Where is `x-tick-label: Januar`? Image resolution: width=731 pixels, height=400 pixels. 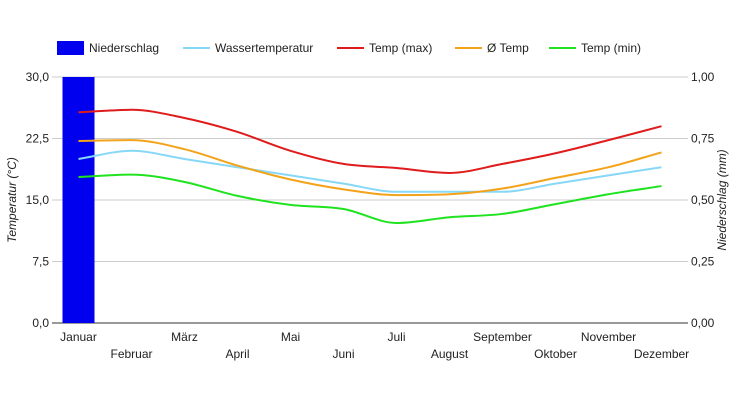 x-tick-label: Januar is located at coordinates (78, 337).